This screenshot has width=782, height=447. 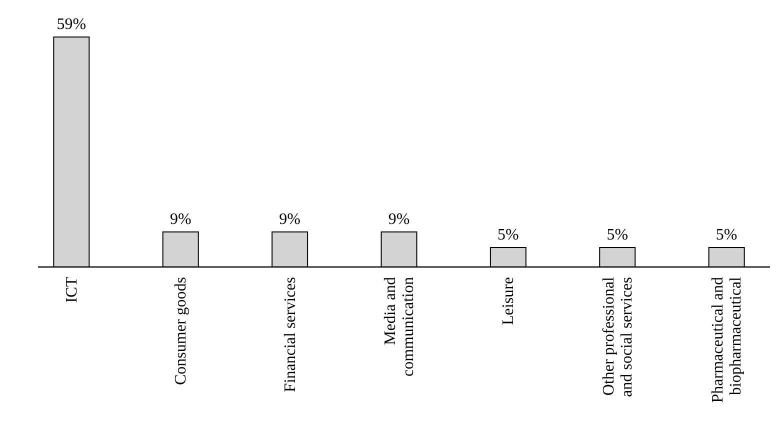 What do you see at coordinates (71, 24) in the screenshot?
I see `data-label: 59%` at bounding box center [71, 24].